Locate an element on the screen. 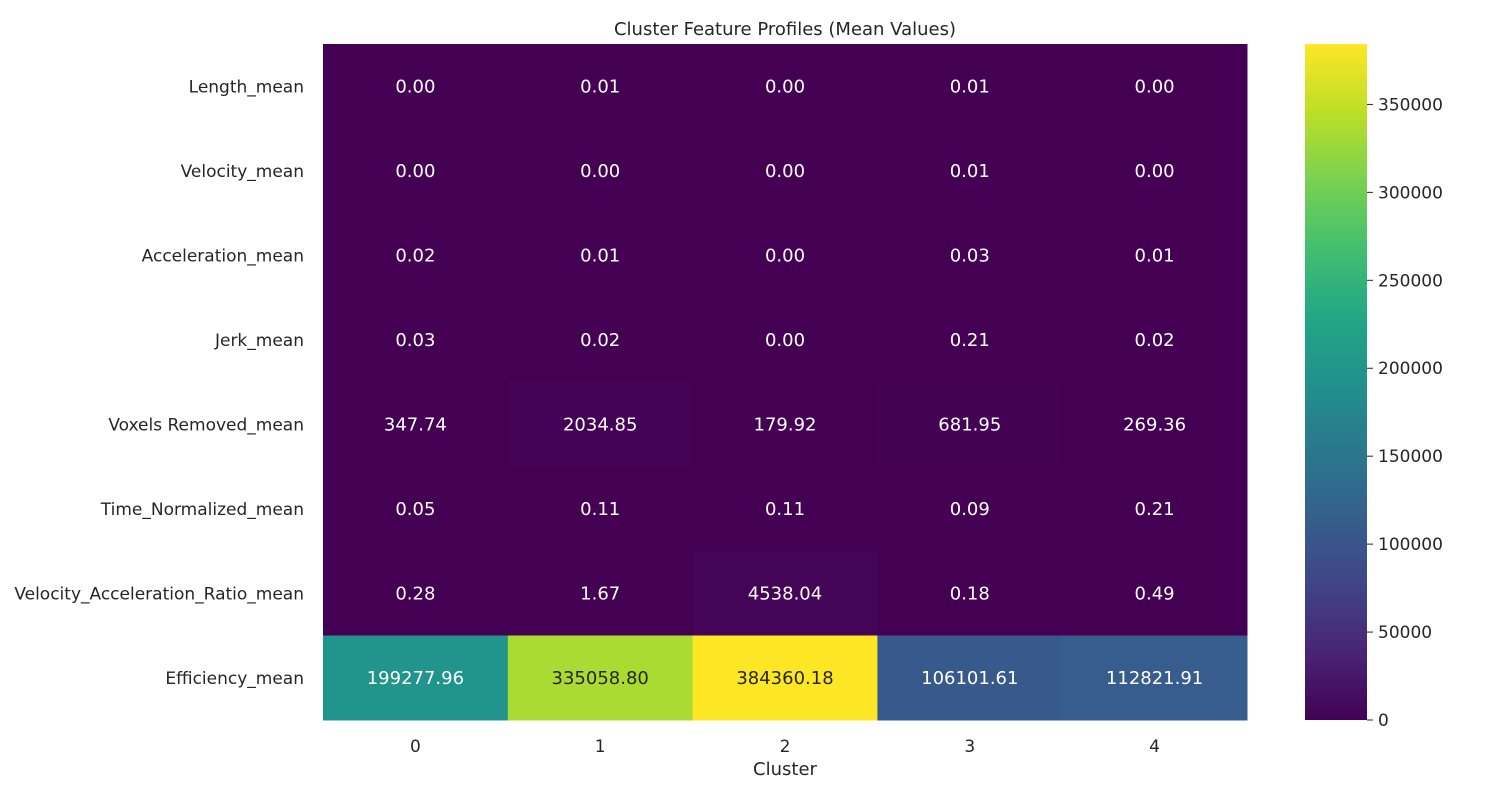  colorbar-tick-label: 150000 is located at coordinates (1410, 457).